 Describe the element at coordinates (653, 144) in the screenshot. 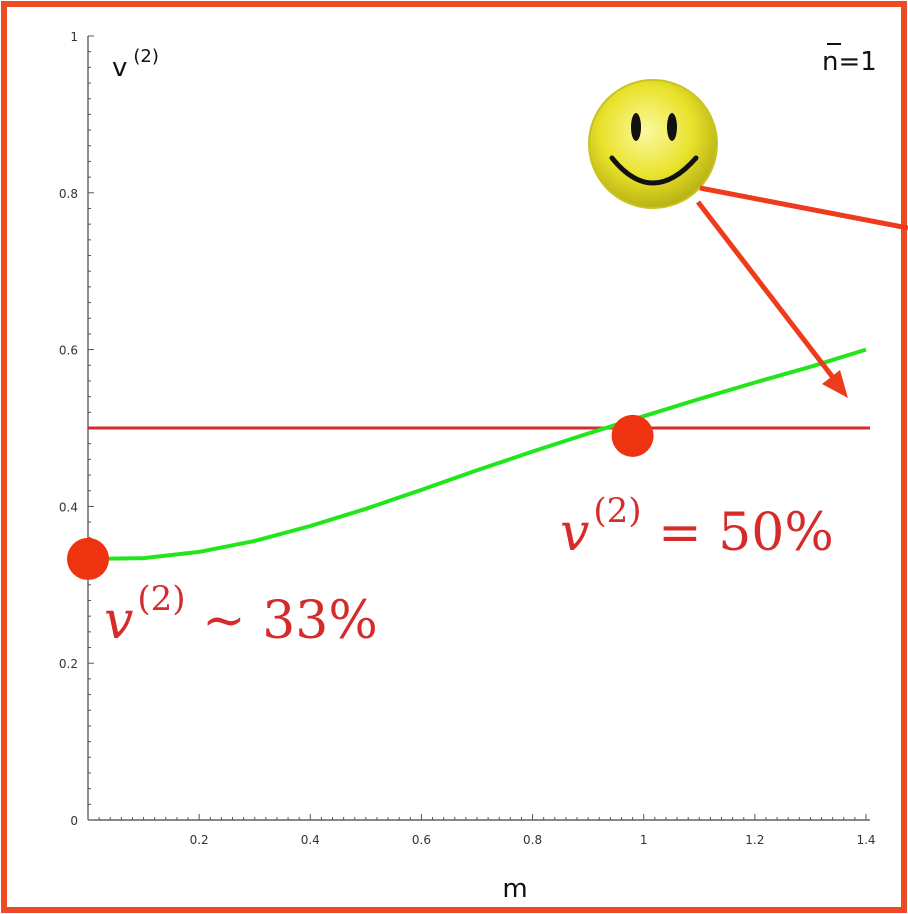

I see `smiley-face-icon` at that location.